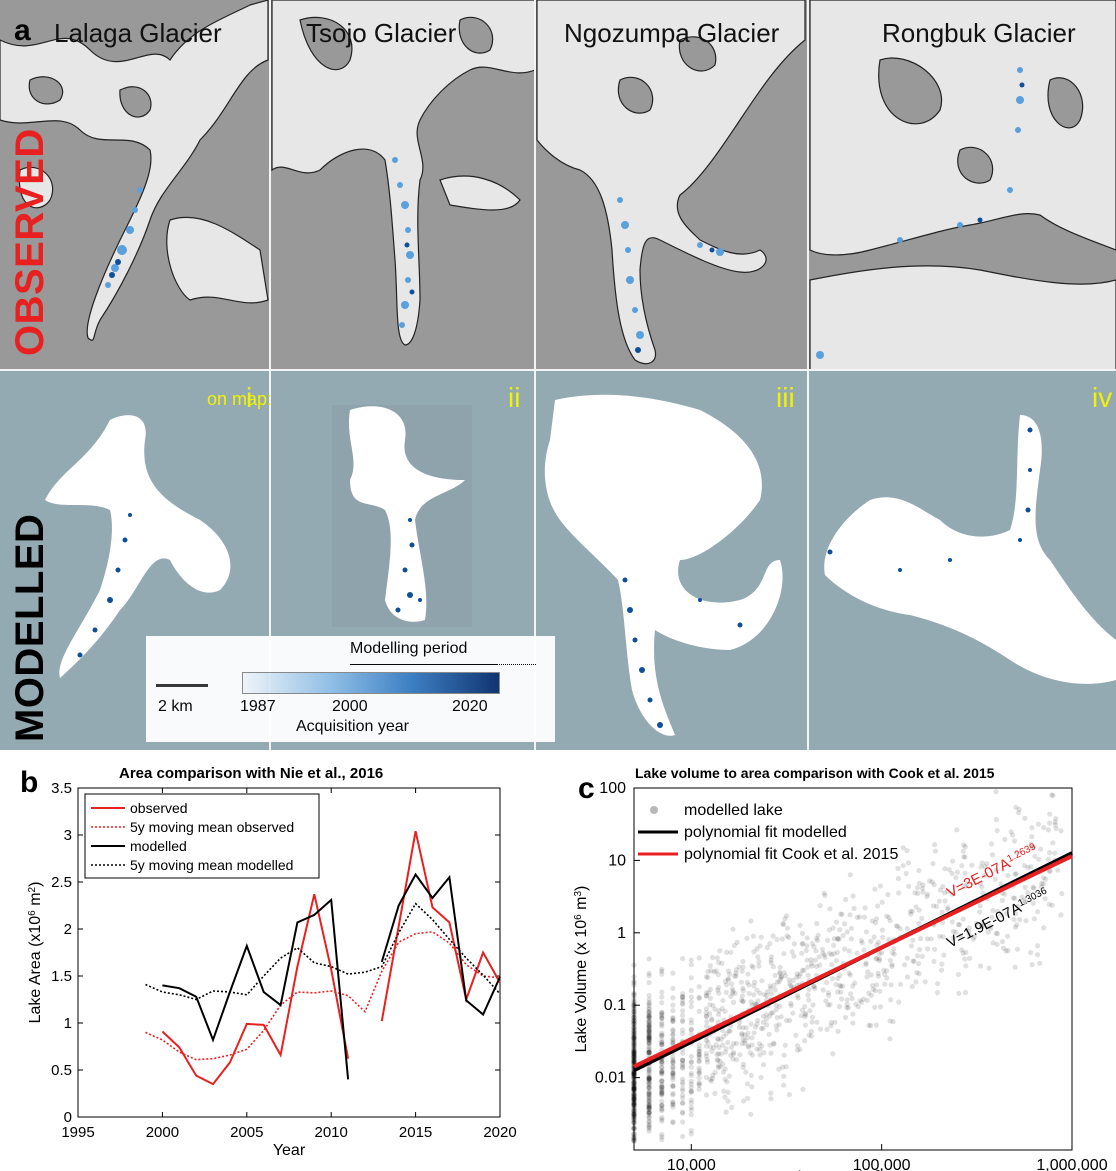 Image resolution: width=1116 pixels, height=1171 pixels. I want to click on y-tick-label: 2, so click(68, 929).